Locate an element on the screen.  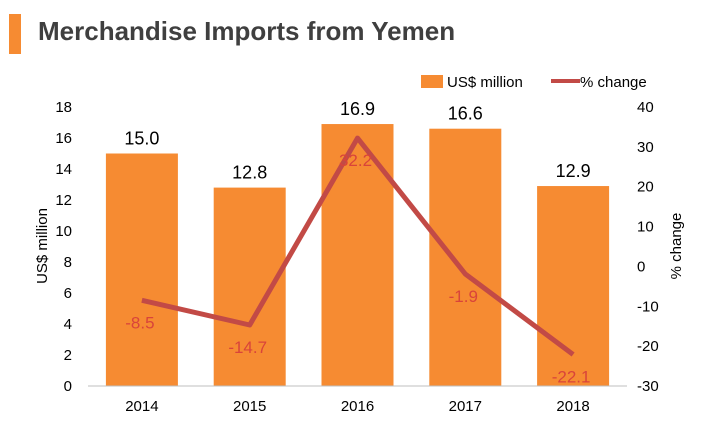
y-tick-label-7: 14 is located at coordinates (63, 169).